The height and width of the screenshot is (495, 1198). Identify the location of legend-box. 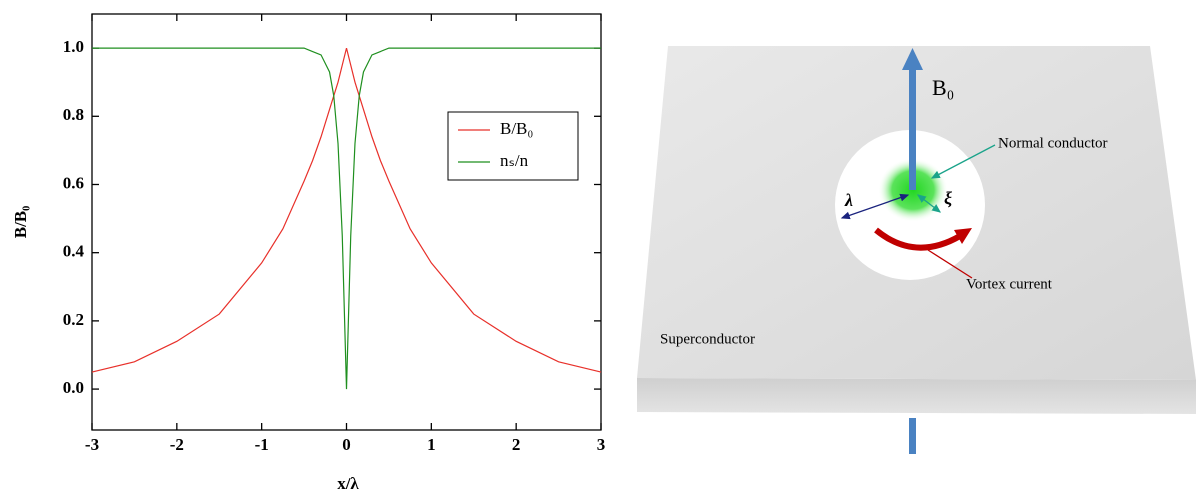
(513, 146).